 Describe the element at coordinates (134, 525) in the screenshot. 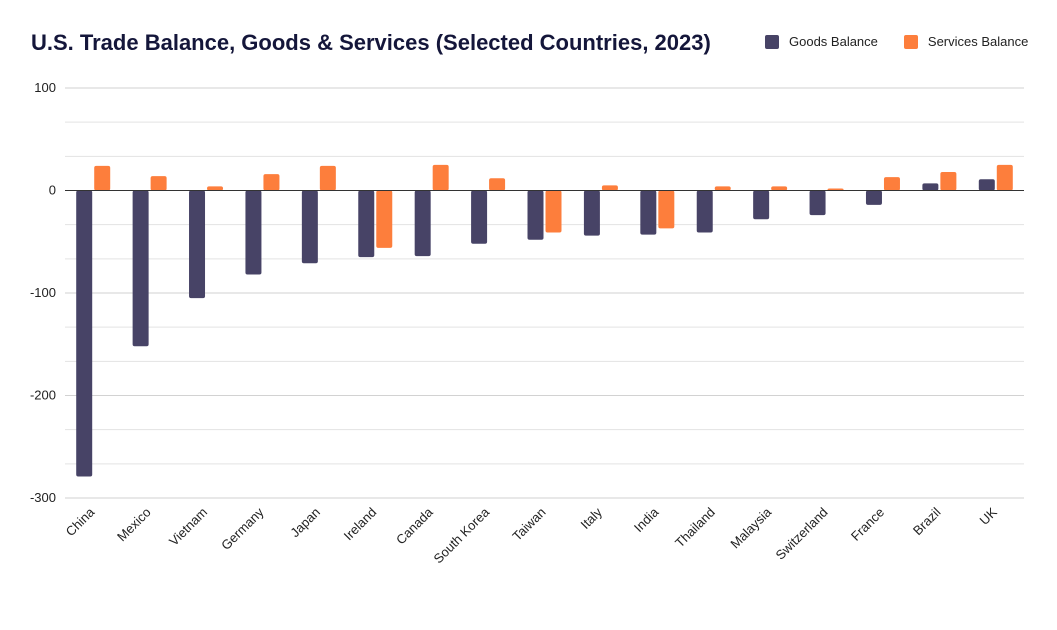

I see `x-tick-label: Mexico` at that location.